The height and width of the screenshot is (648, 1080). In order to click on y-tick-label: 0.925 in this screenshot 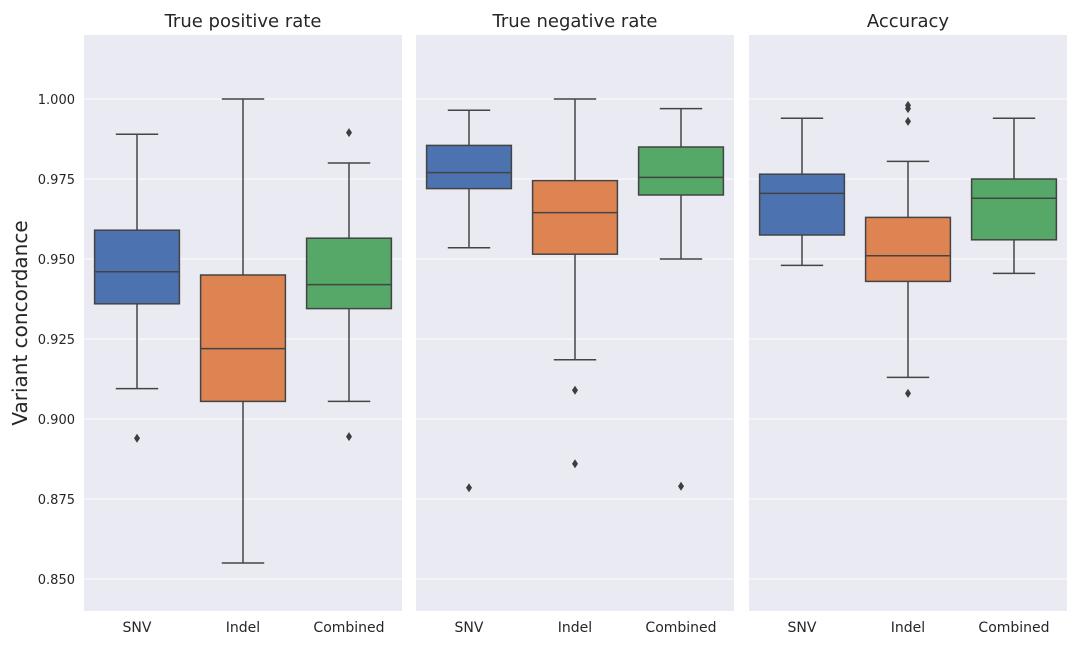, I will do `click(56, 340)`.